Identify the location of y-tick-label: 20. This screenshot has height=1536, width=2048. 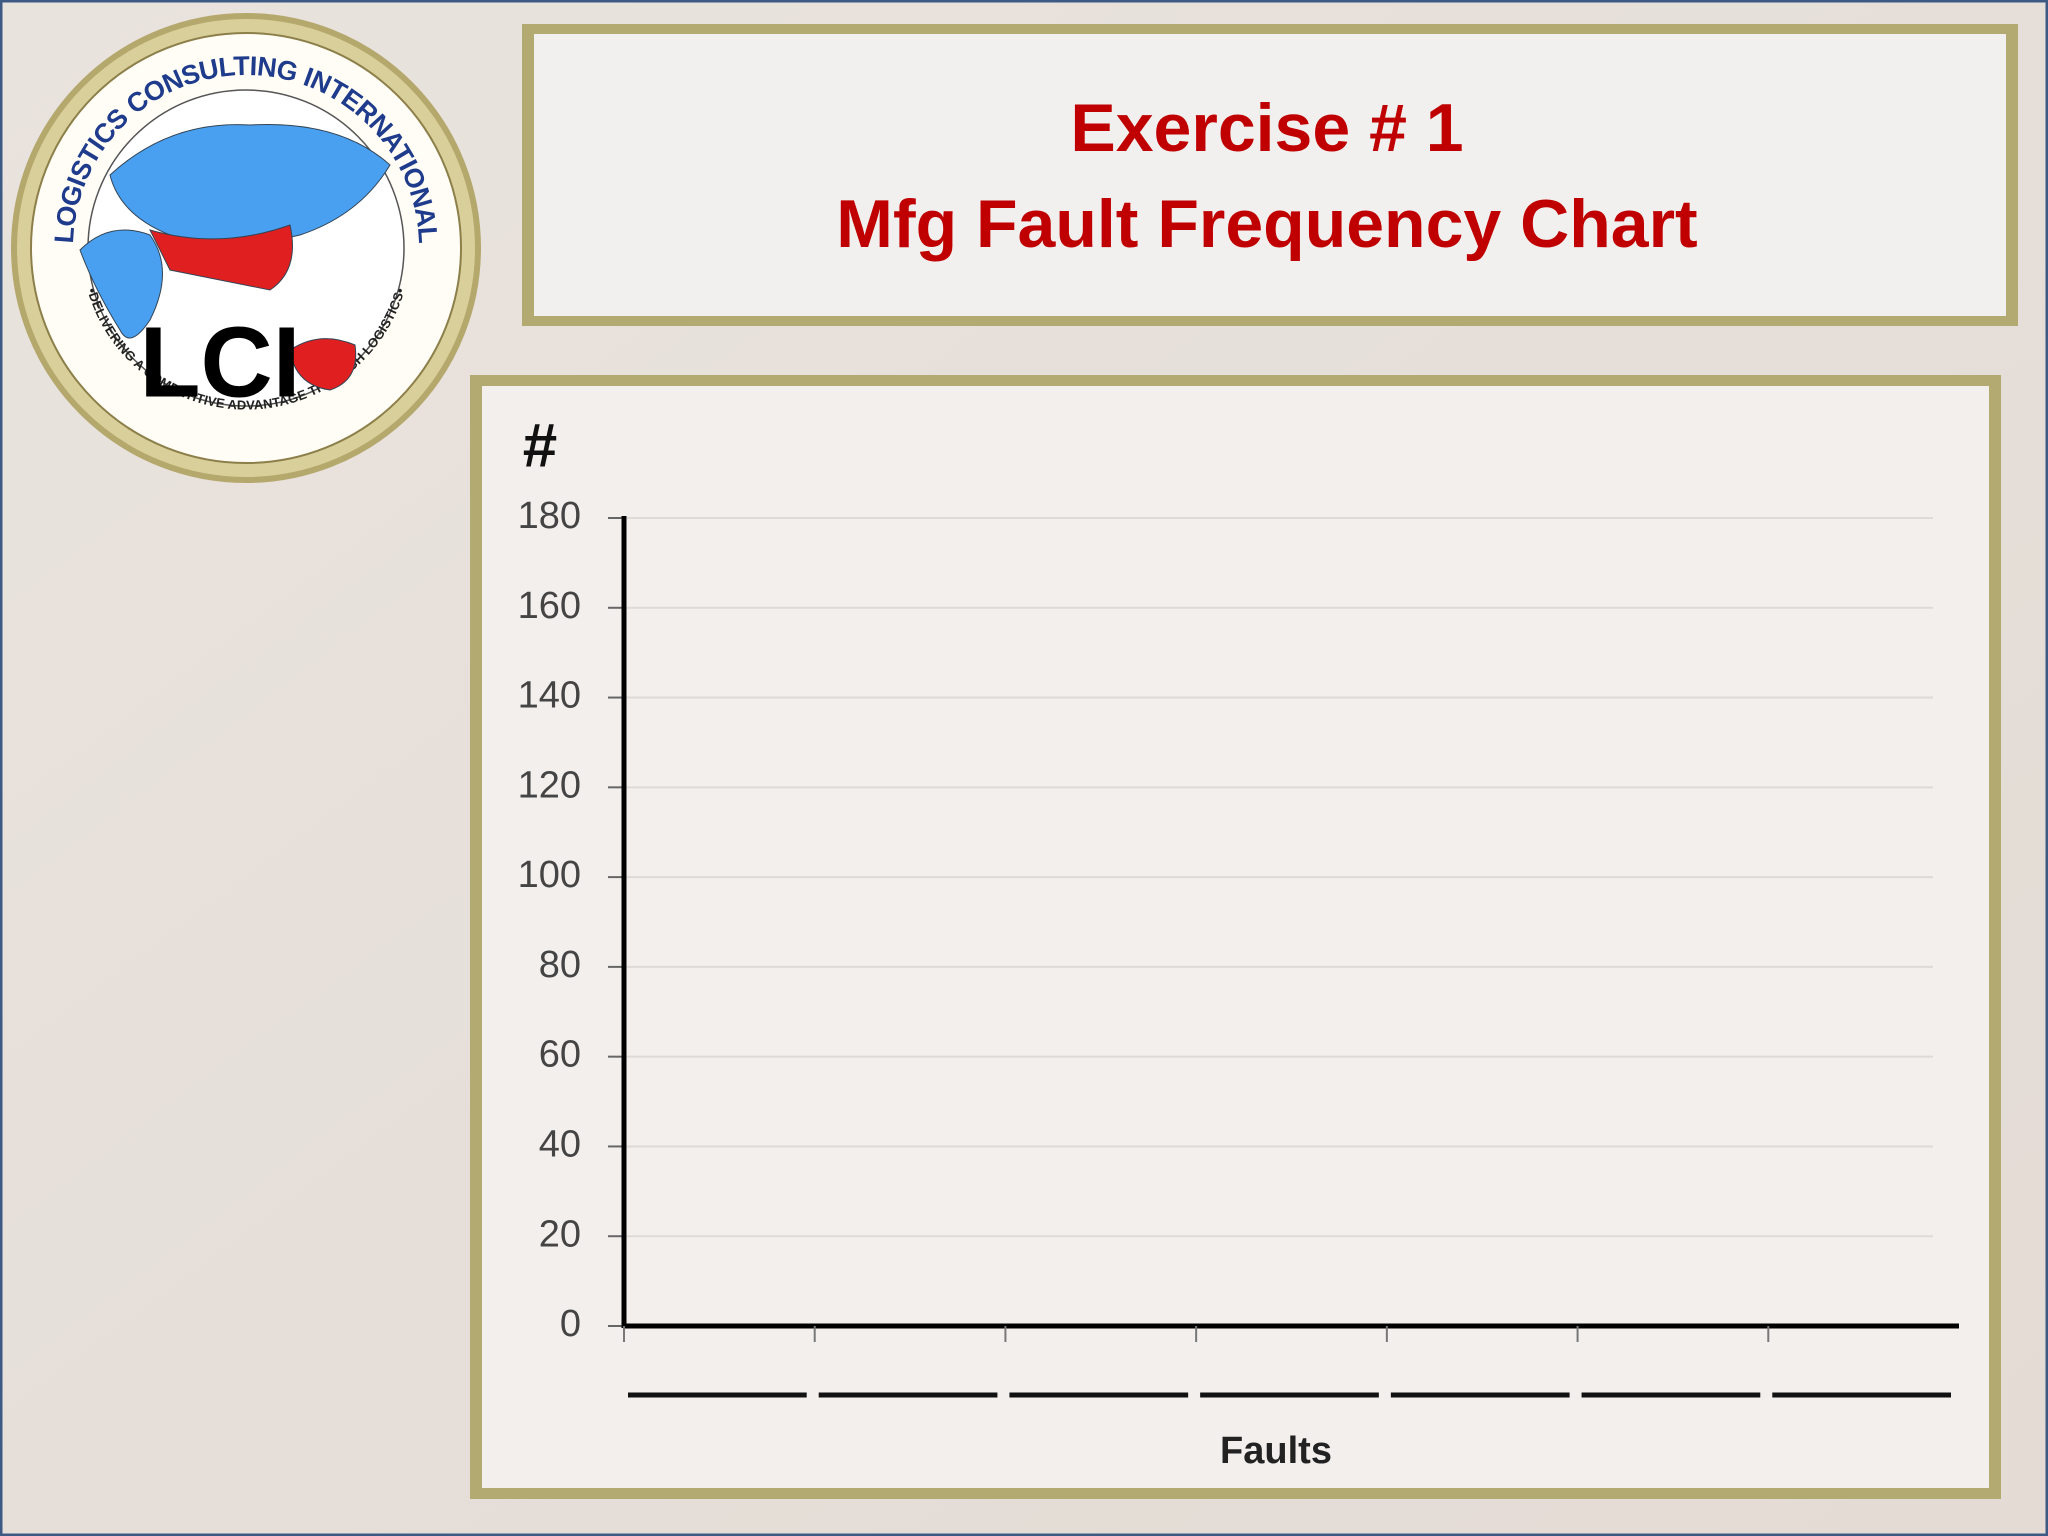
(560, 1234).